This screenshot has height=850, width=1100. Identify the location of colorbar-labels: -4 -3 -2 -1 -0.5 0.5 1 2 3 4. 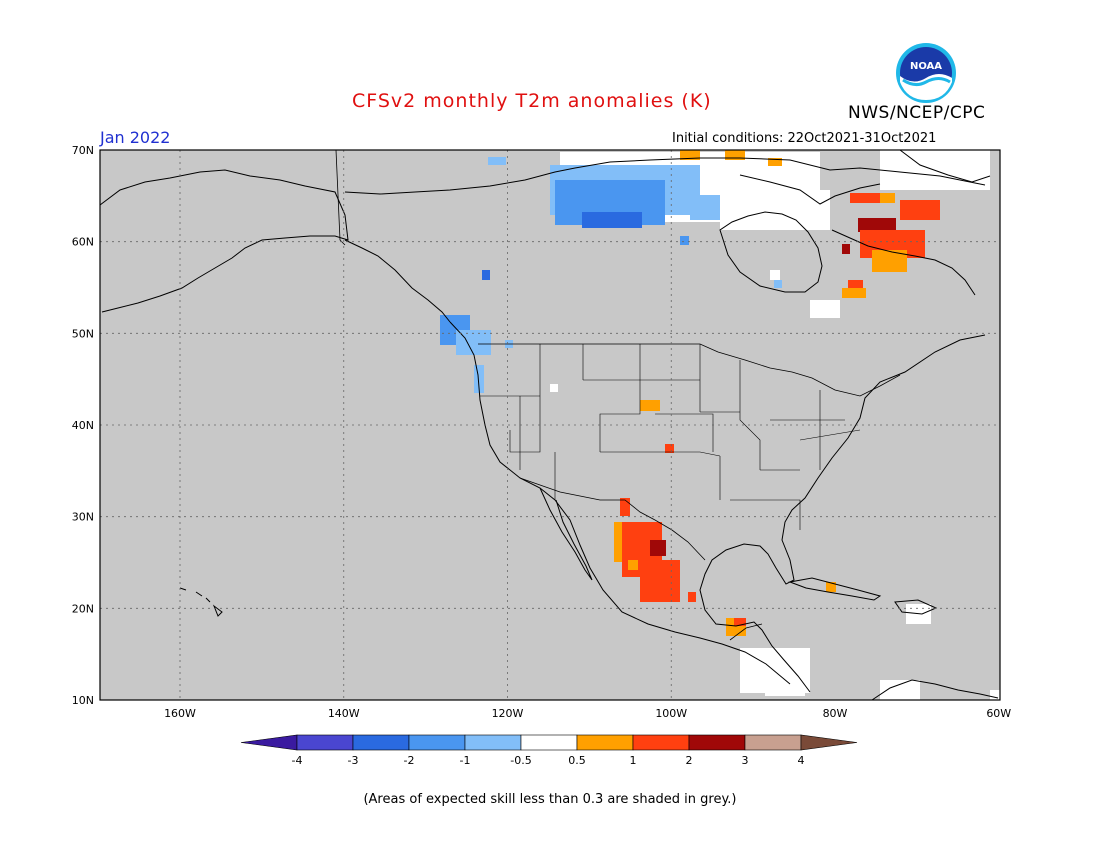
(548, 760).